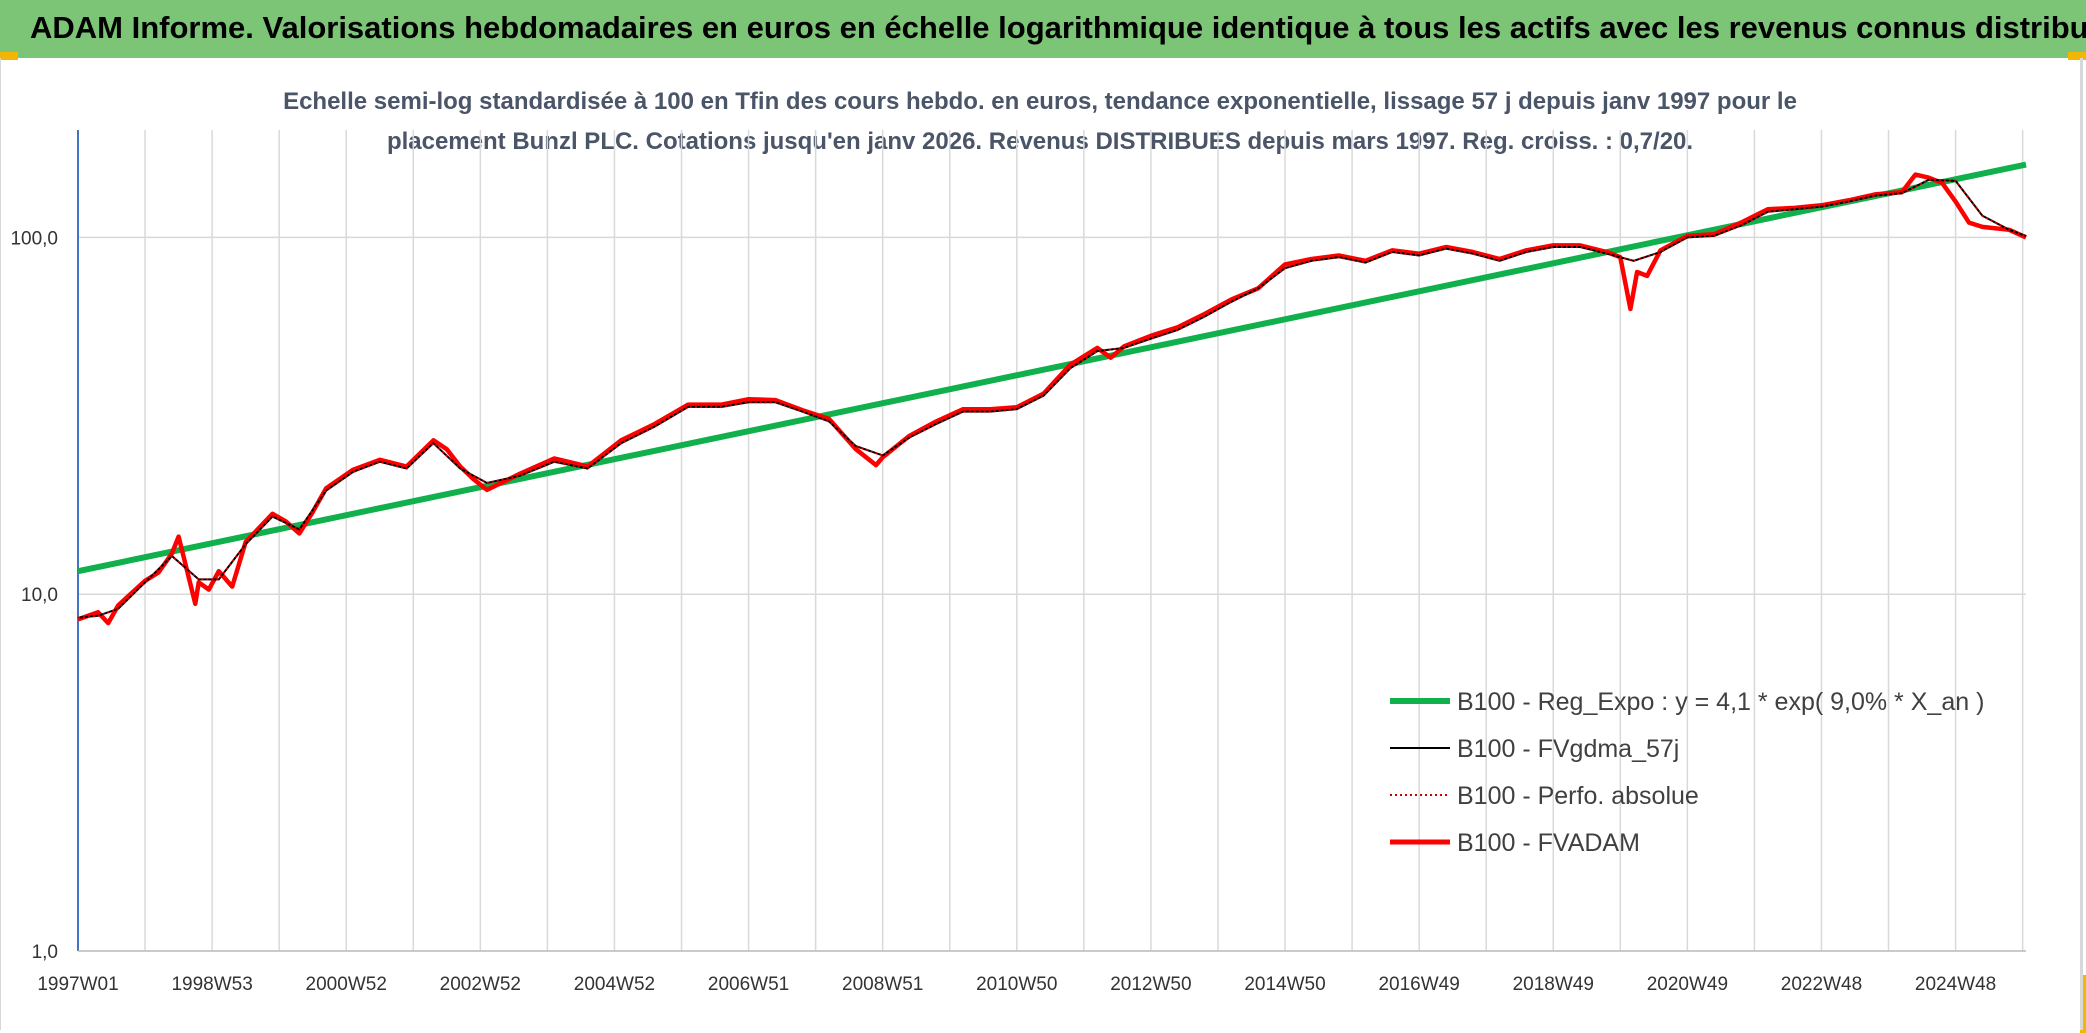 This screenshot has width=2086, height=1033. Describe the element at coordinates (1578, 796) in the screenshot. I see `legend-entry: B100 - Perfo. absolue` at that location.